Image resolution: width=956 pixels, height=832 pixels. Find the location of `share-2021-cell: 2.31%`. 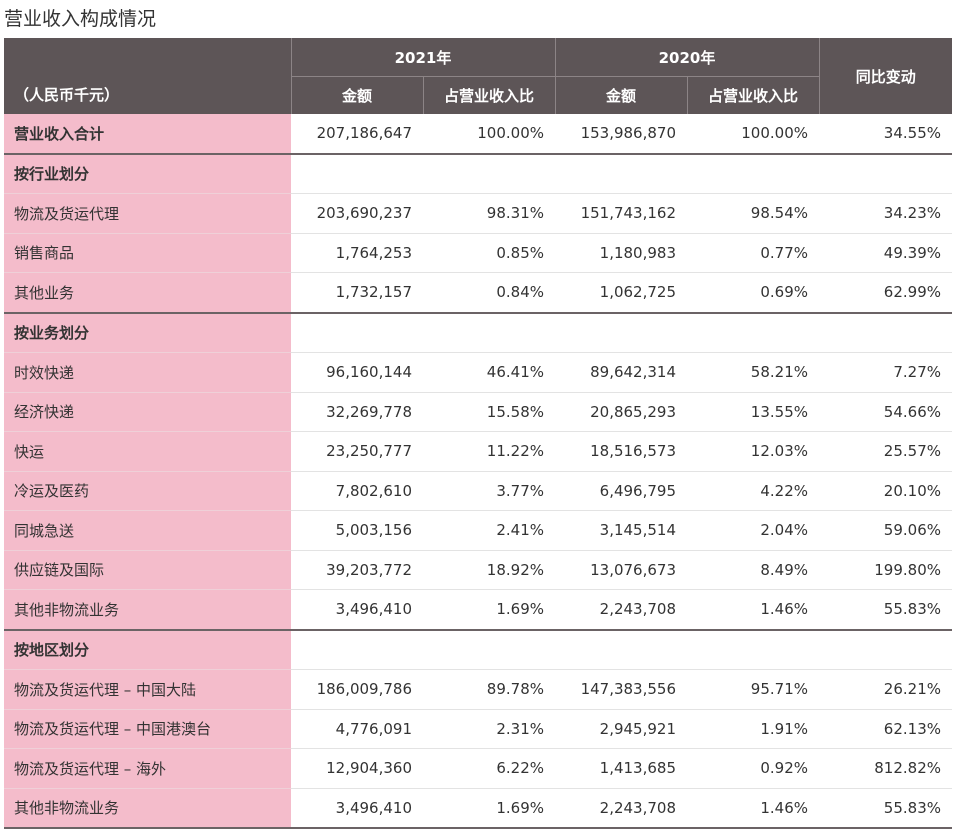

share-2021-cell: 2.31% is located at coordinates (489, 729).